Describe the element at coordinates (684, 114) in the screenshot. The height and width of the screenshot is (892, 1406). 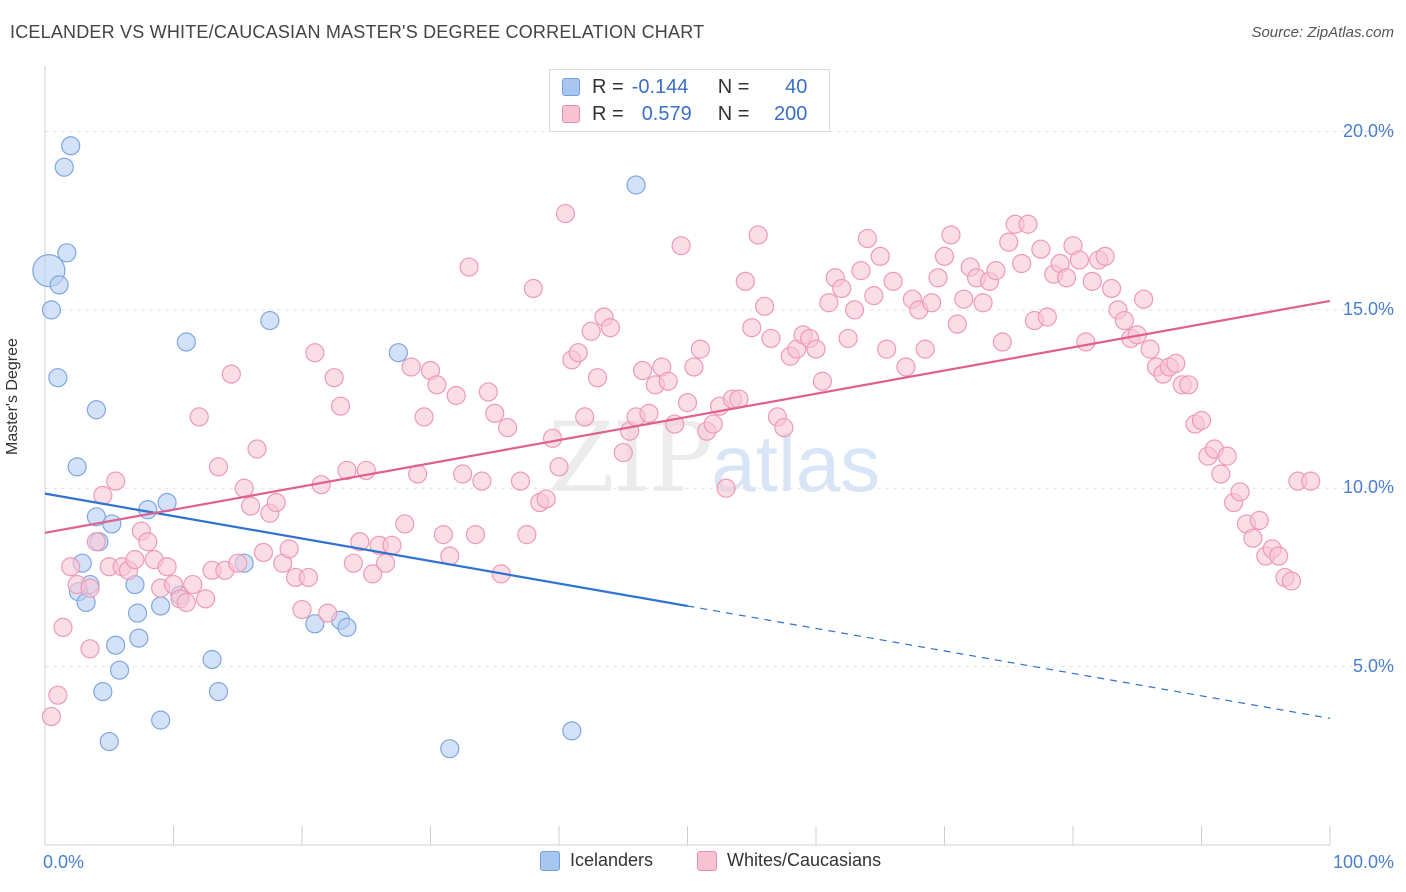
I see `legend-row-whites: R = 0.579 N = 200` at that location.